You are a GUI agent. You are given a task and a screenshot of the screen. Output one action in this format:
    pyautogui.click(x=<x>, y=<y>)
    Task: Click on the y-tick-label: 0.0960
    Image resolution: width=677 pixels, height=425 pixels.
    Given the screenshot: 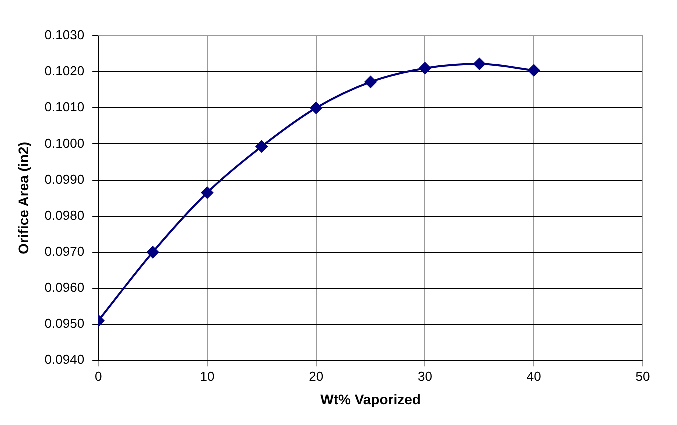 What is the action you would take?
    pyautogui.click(x=64, y=288)
    